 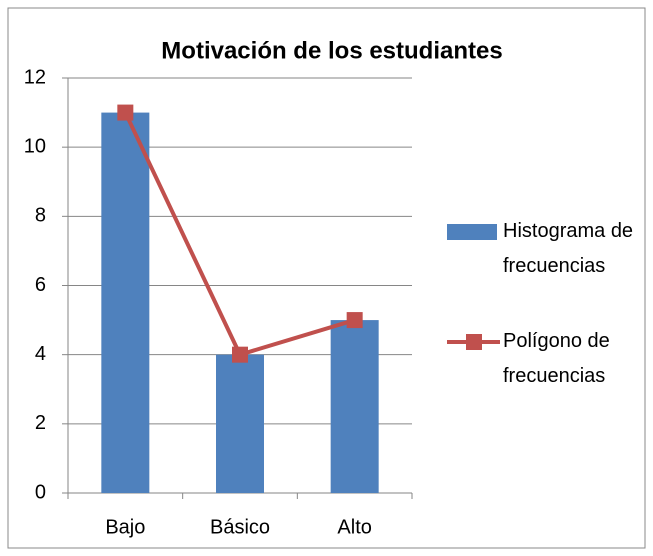 What do you see at coordinates (40, 492) in the screenshot?
I see `y-tick-label: 0` at bounding box center [40, 492].